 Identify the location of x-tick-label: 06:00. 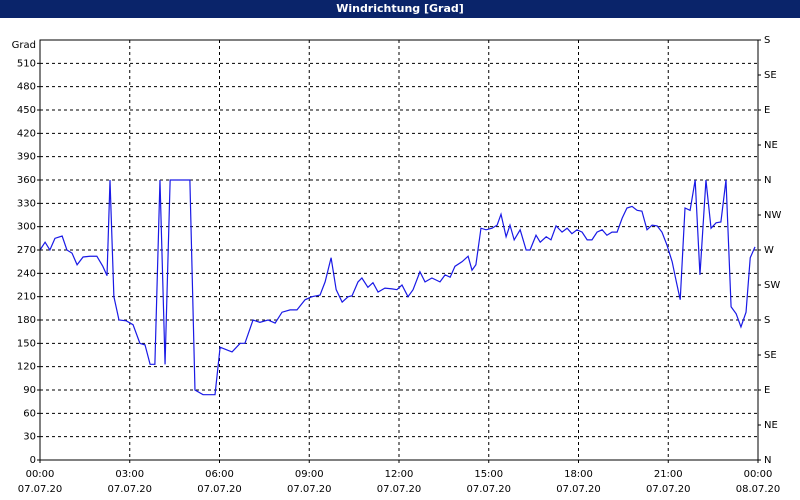
(219, 474).